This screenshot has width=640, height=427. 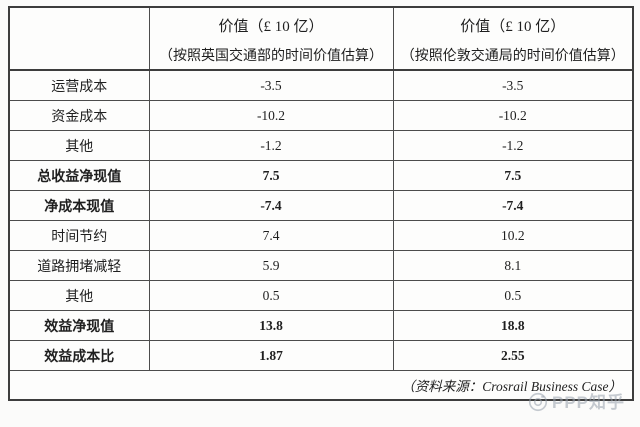 What do you see at coordinates (513, 355) in the screenshot?
I see `tfl-value-cell: 2.55` at bounding box center [513, 355].